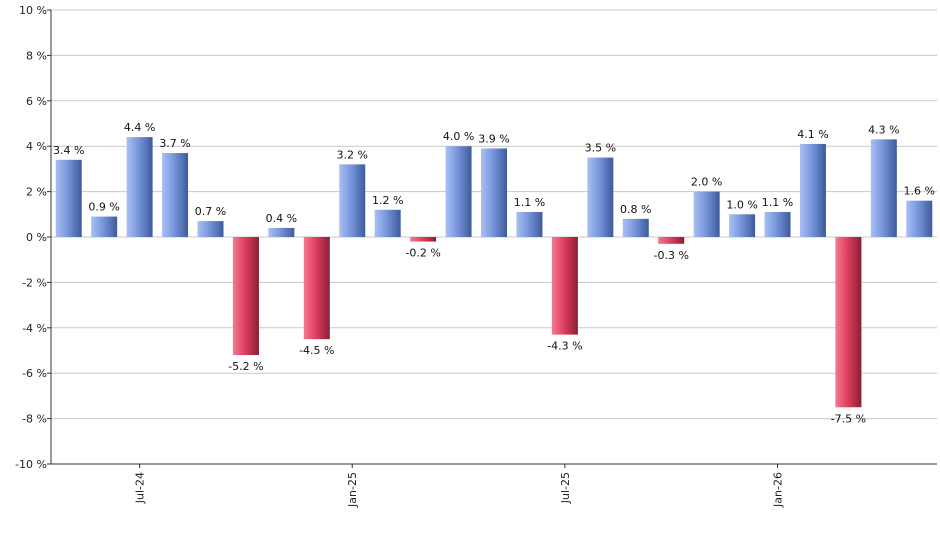  Describe the element at coordinates (140, 488) in the screenshot. I see `x-tick-label: Jul-24` at that location.